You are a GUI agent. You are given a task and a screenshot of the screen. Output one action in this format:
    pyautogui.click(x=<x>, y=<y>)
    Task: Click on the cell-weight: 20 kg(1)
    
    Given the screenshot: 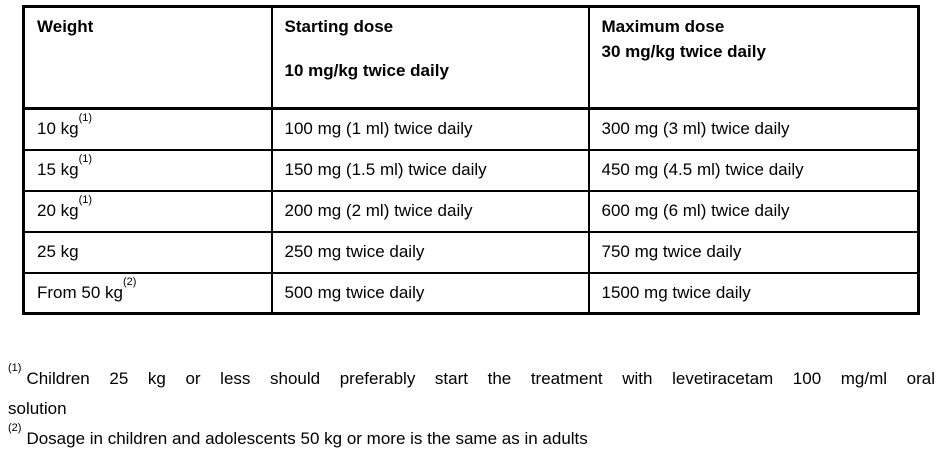 What is the action you would take?
    pyautogui.click(x=147, y=211)
    